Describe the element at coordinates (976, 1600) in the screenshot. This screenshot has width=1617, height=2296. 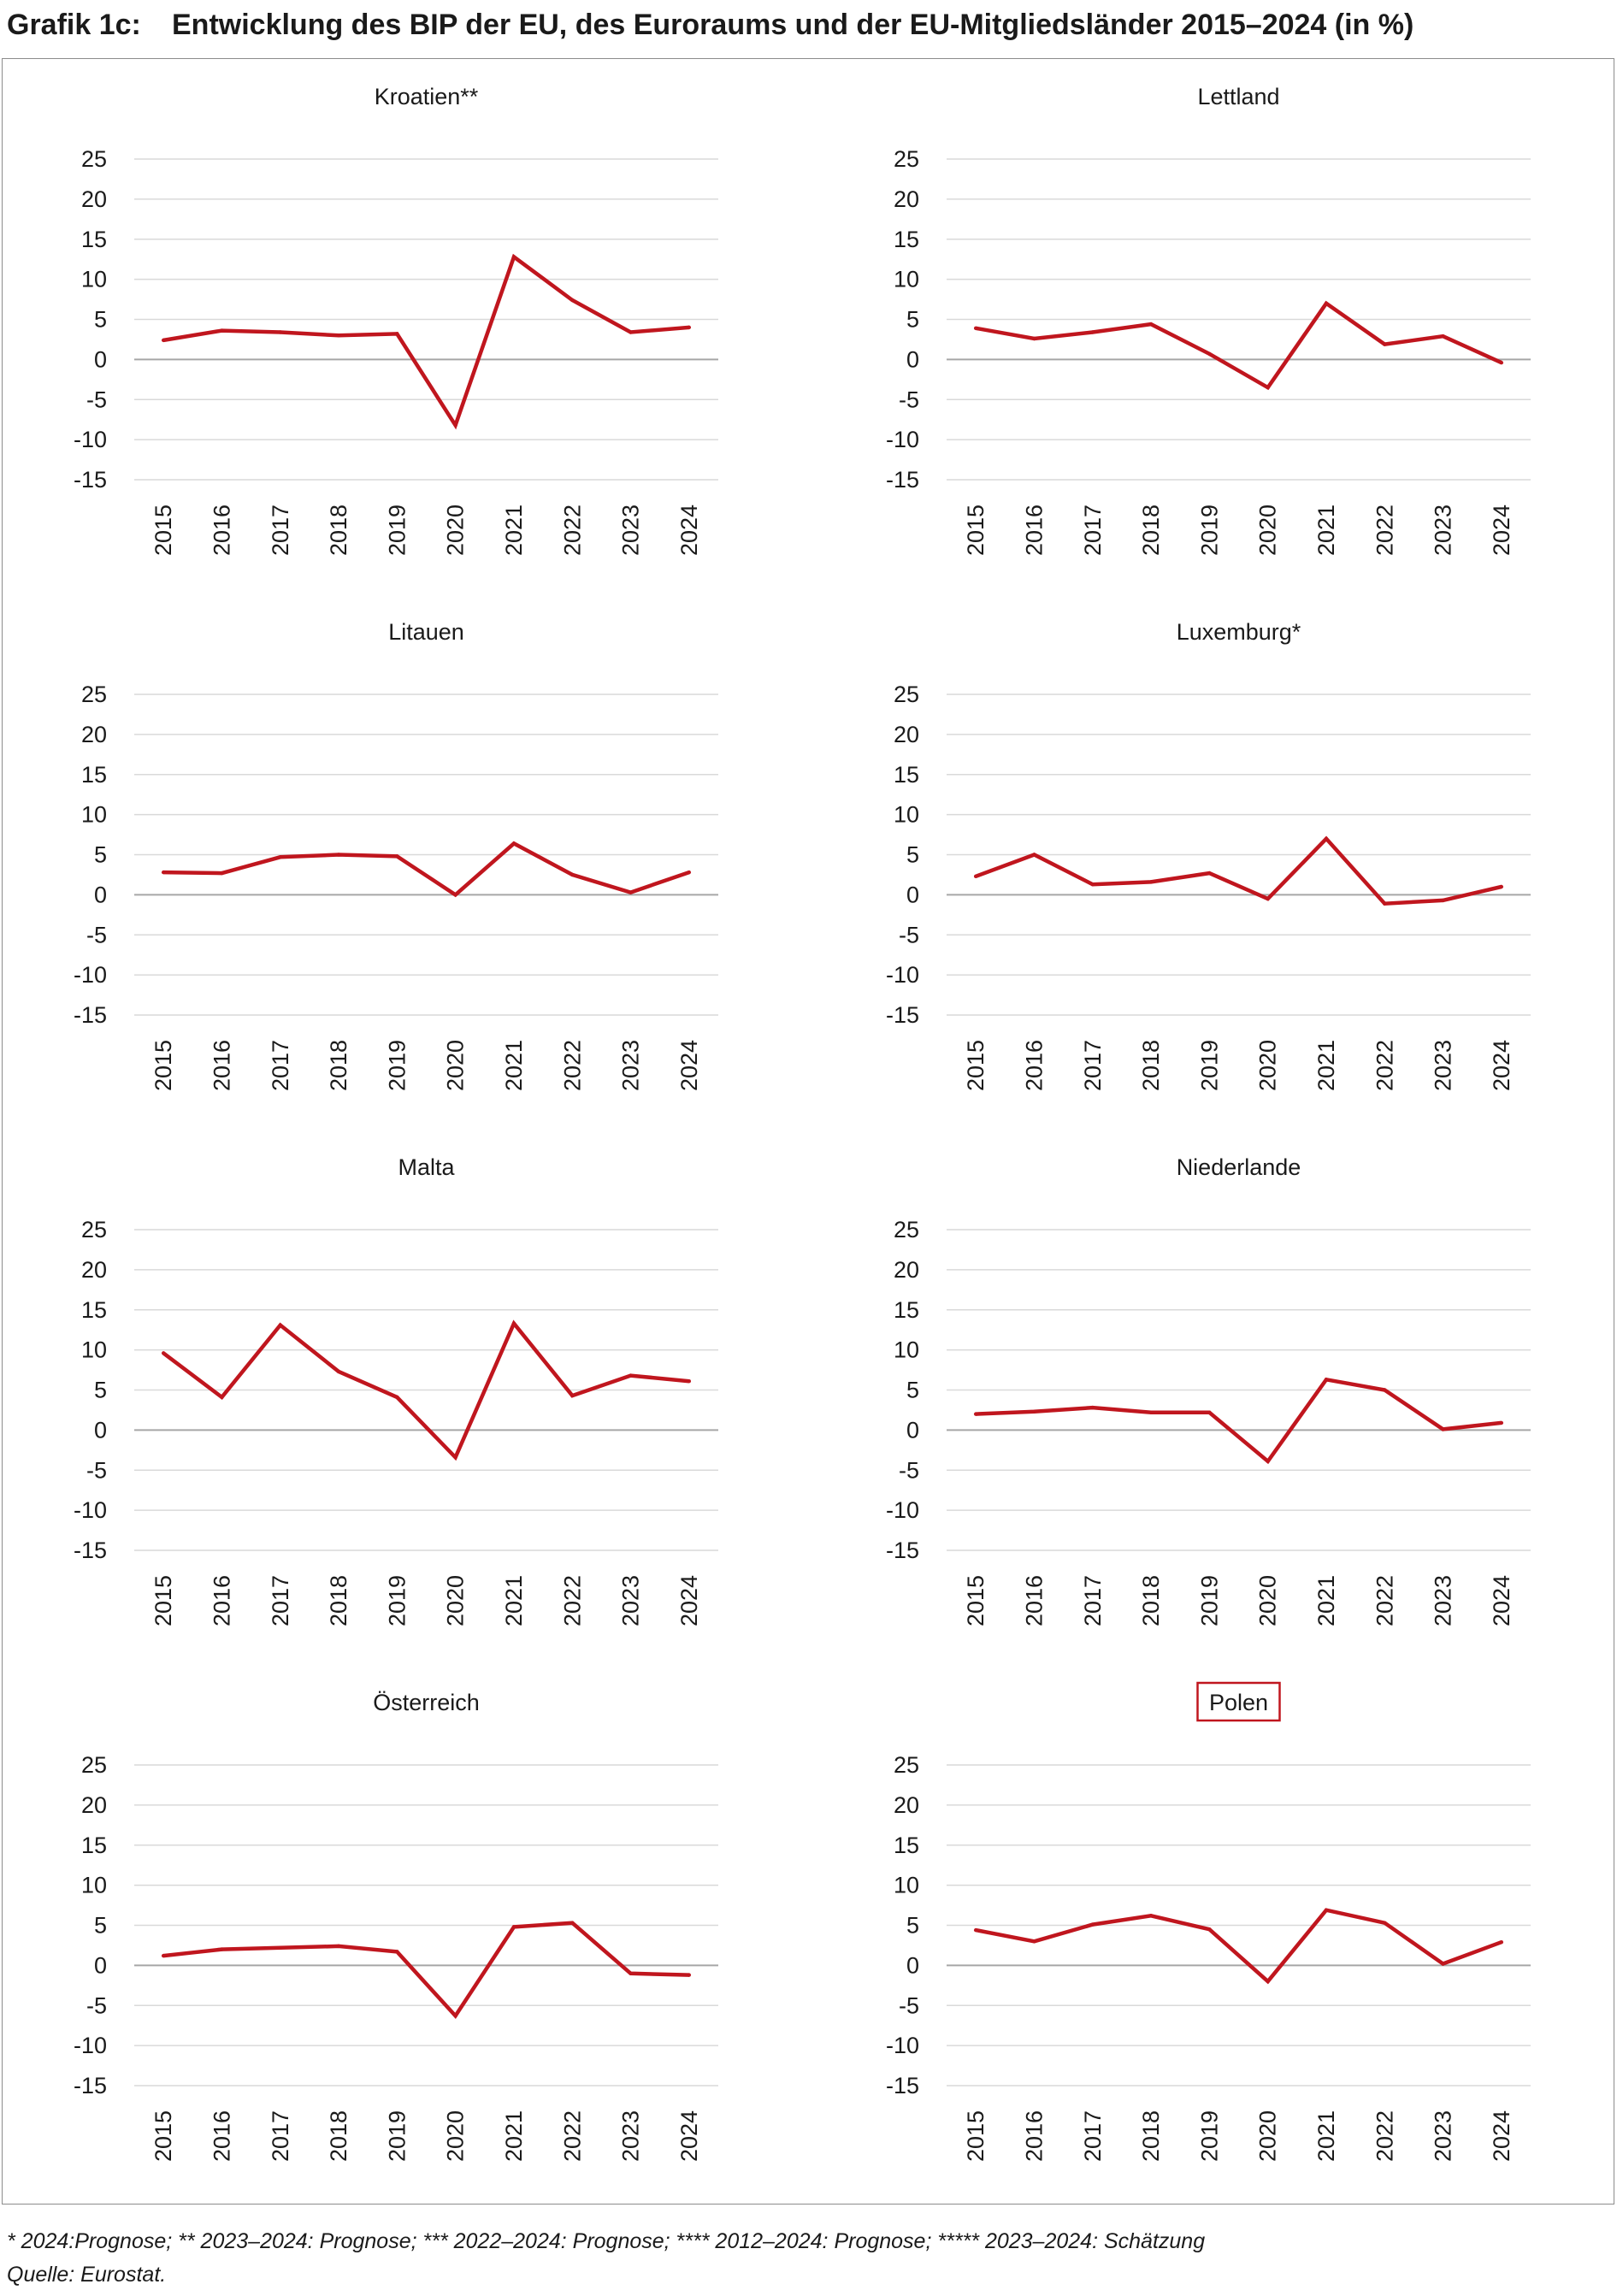
I see `x-tick-label: 2015` at that location.